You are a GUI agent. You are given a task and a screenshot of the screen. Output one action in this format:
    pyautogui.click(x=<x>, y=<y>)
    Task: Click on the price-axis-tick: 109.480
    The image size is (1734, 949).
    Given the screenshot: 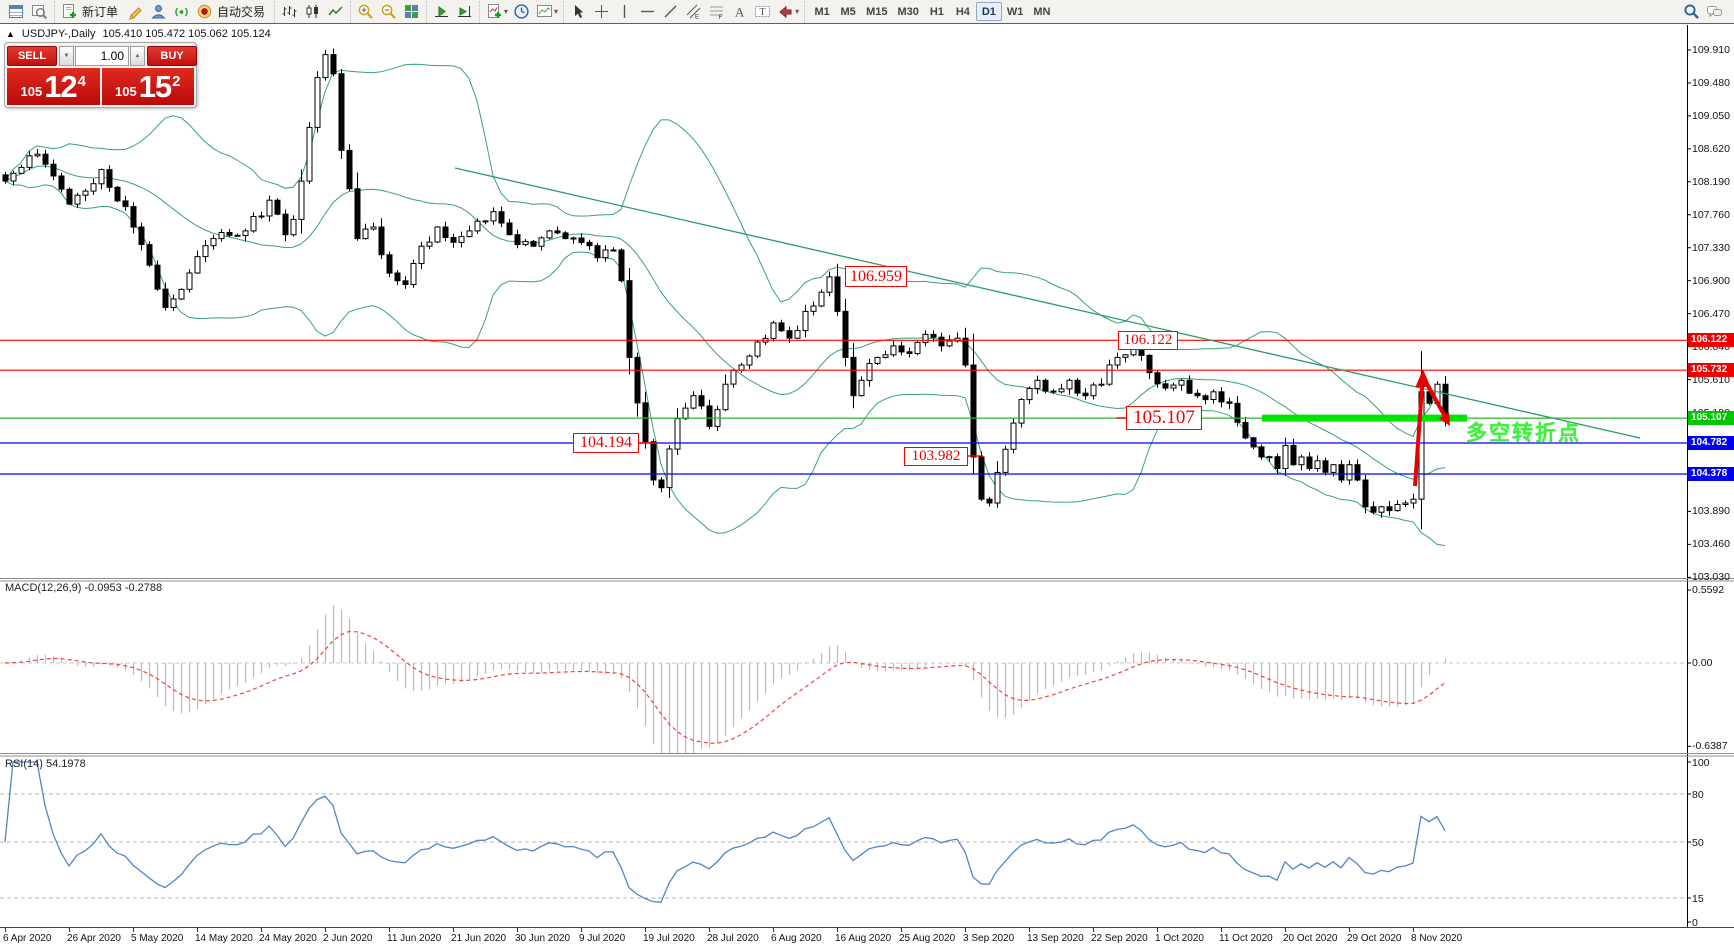 What is the action you would take?
    pyautogui.click(x=1711, y=82)
    